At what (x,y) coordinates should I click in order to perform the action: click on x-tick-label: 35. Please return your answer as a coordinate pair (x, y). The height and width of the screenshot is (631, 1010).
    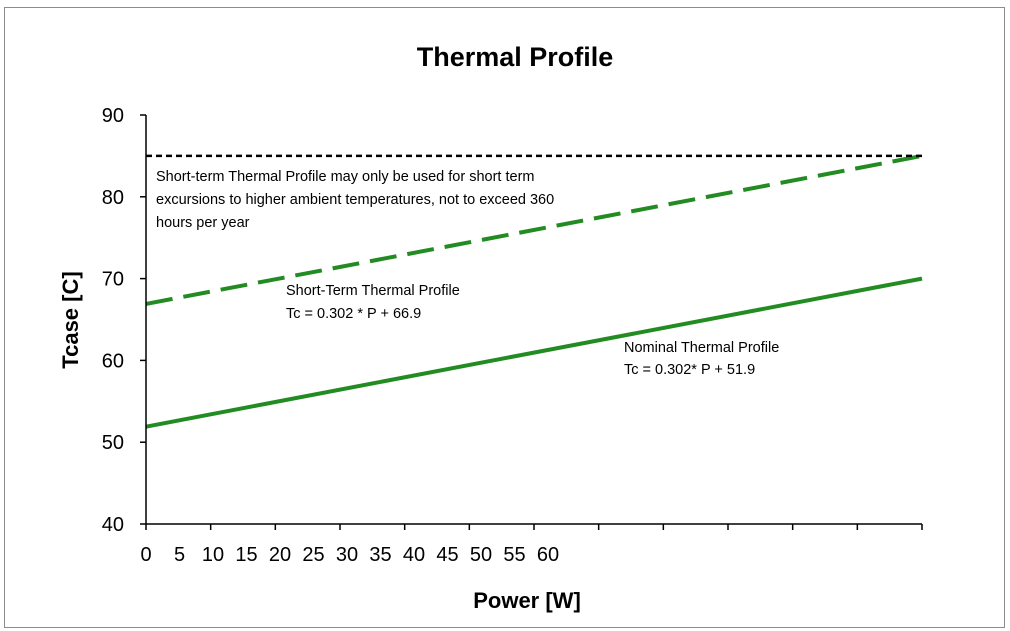
    Looking at the image, I should click on (380, 555).